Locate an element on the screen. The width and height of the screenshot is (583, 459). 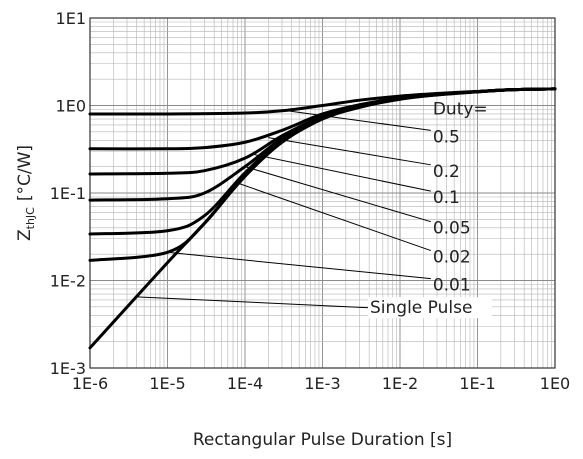
leader-line-single-pulse is located at coordinates (268, 303).